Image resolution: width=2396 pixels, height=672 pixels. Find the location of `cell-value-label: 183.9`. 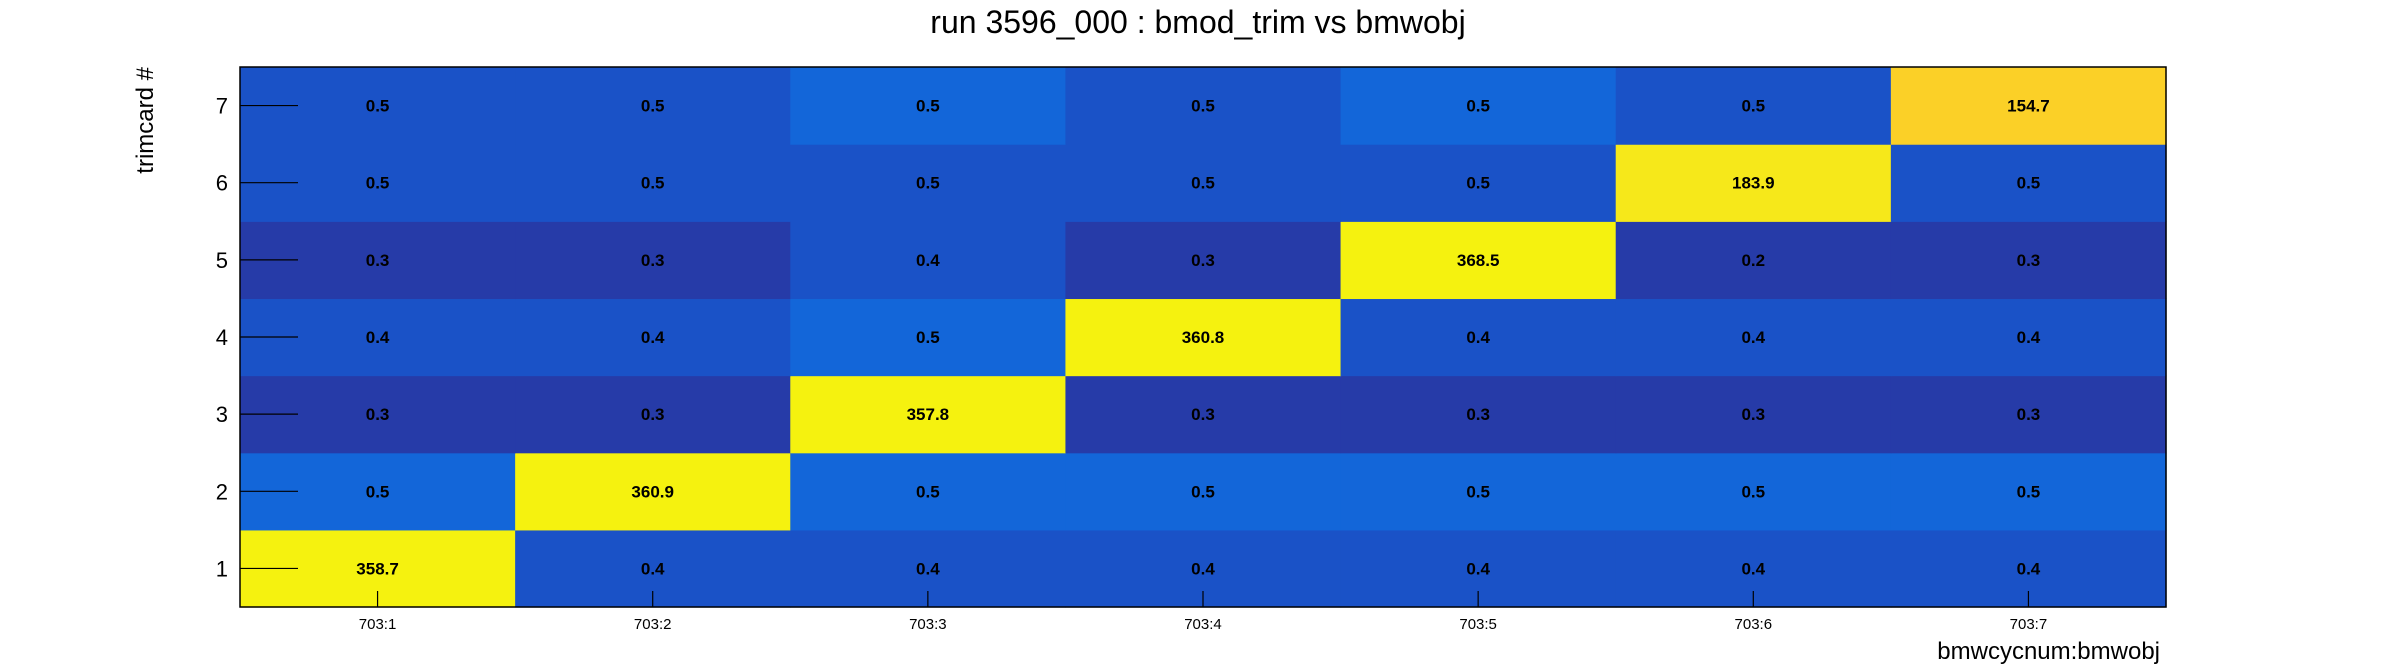

cell-value-label: 183.9 is located at coordinates (1753, 183).